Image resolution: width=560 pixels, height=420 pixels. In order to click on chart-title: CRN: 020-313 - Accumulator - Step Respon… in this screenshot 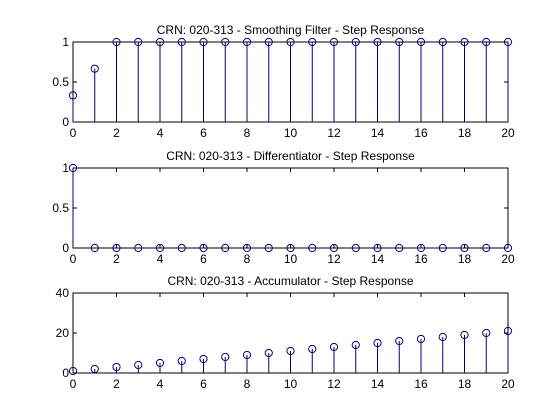, I will do `click(290, 281)`.